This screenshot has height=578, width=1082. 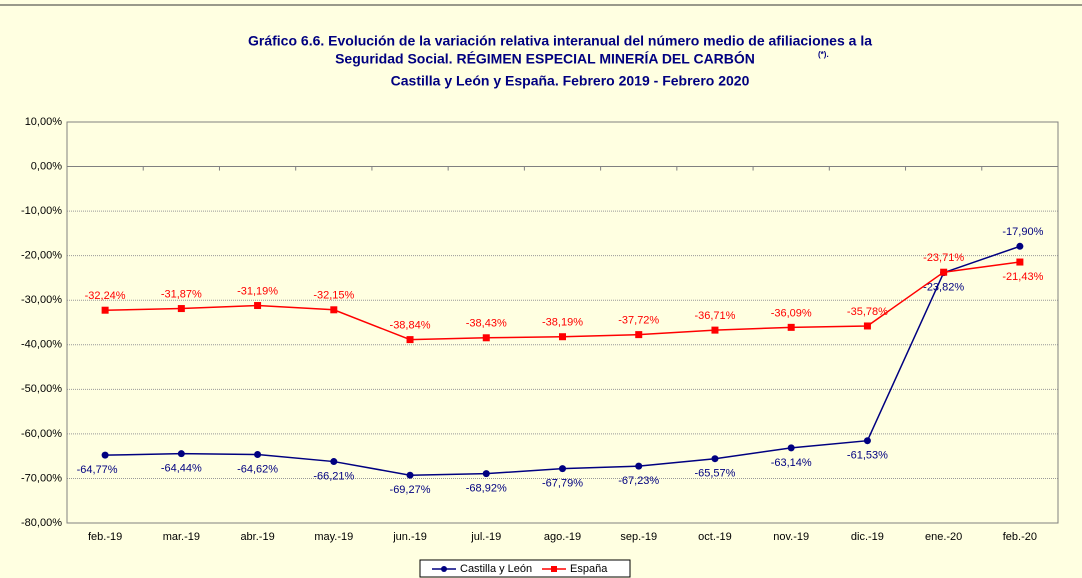 What do you see at coordinates (41, 389) in the screenshot?
I see `y-tick-label: -50,00%` at bounding box center [41, 389].